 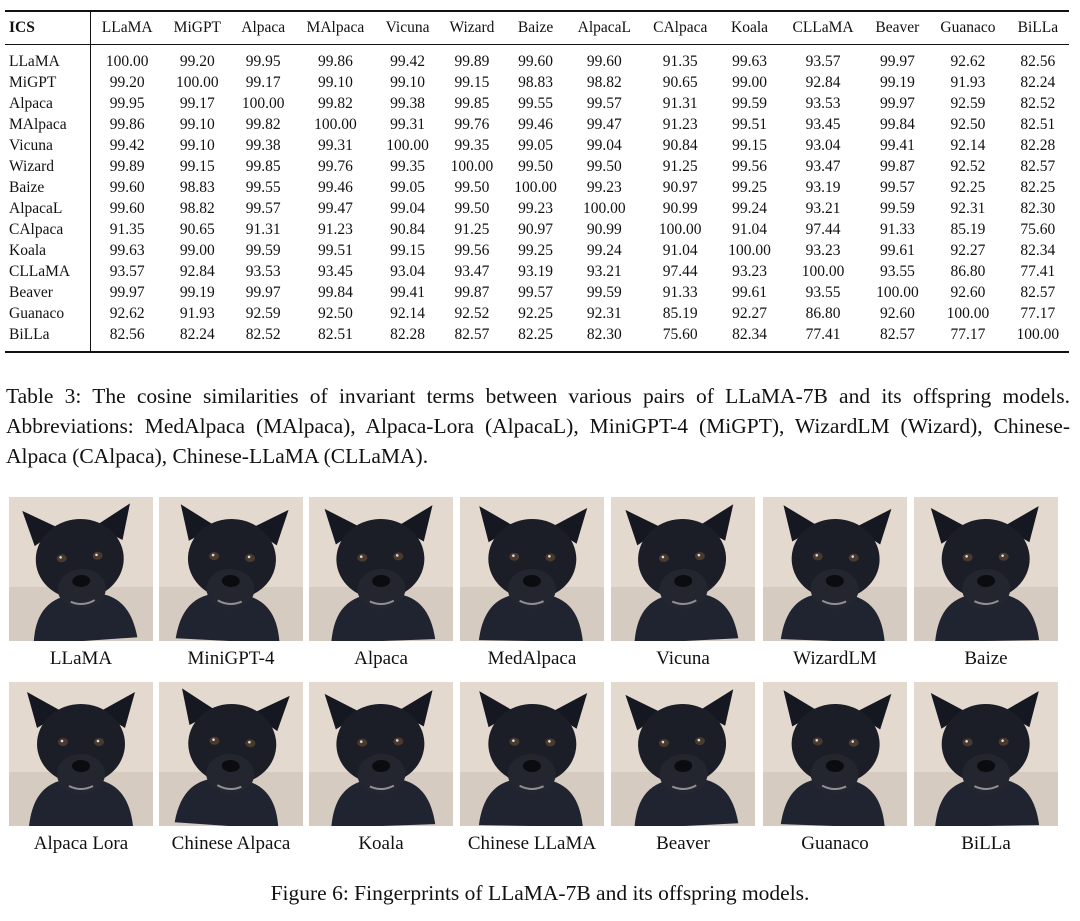 I want to click on table-cell: 99.05, so click(x=407, y=187).